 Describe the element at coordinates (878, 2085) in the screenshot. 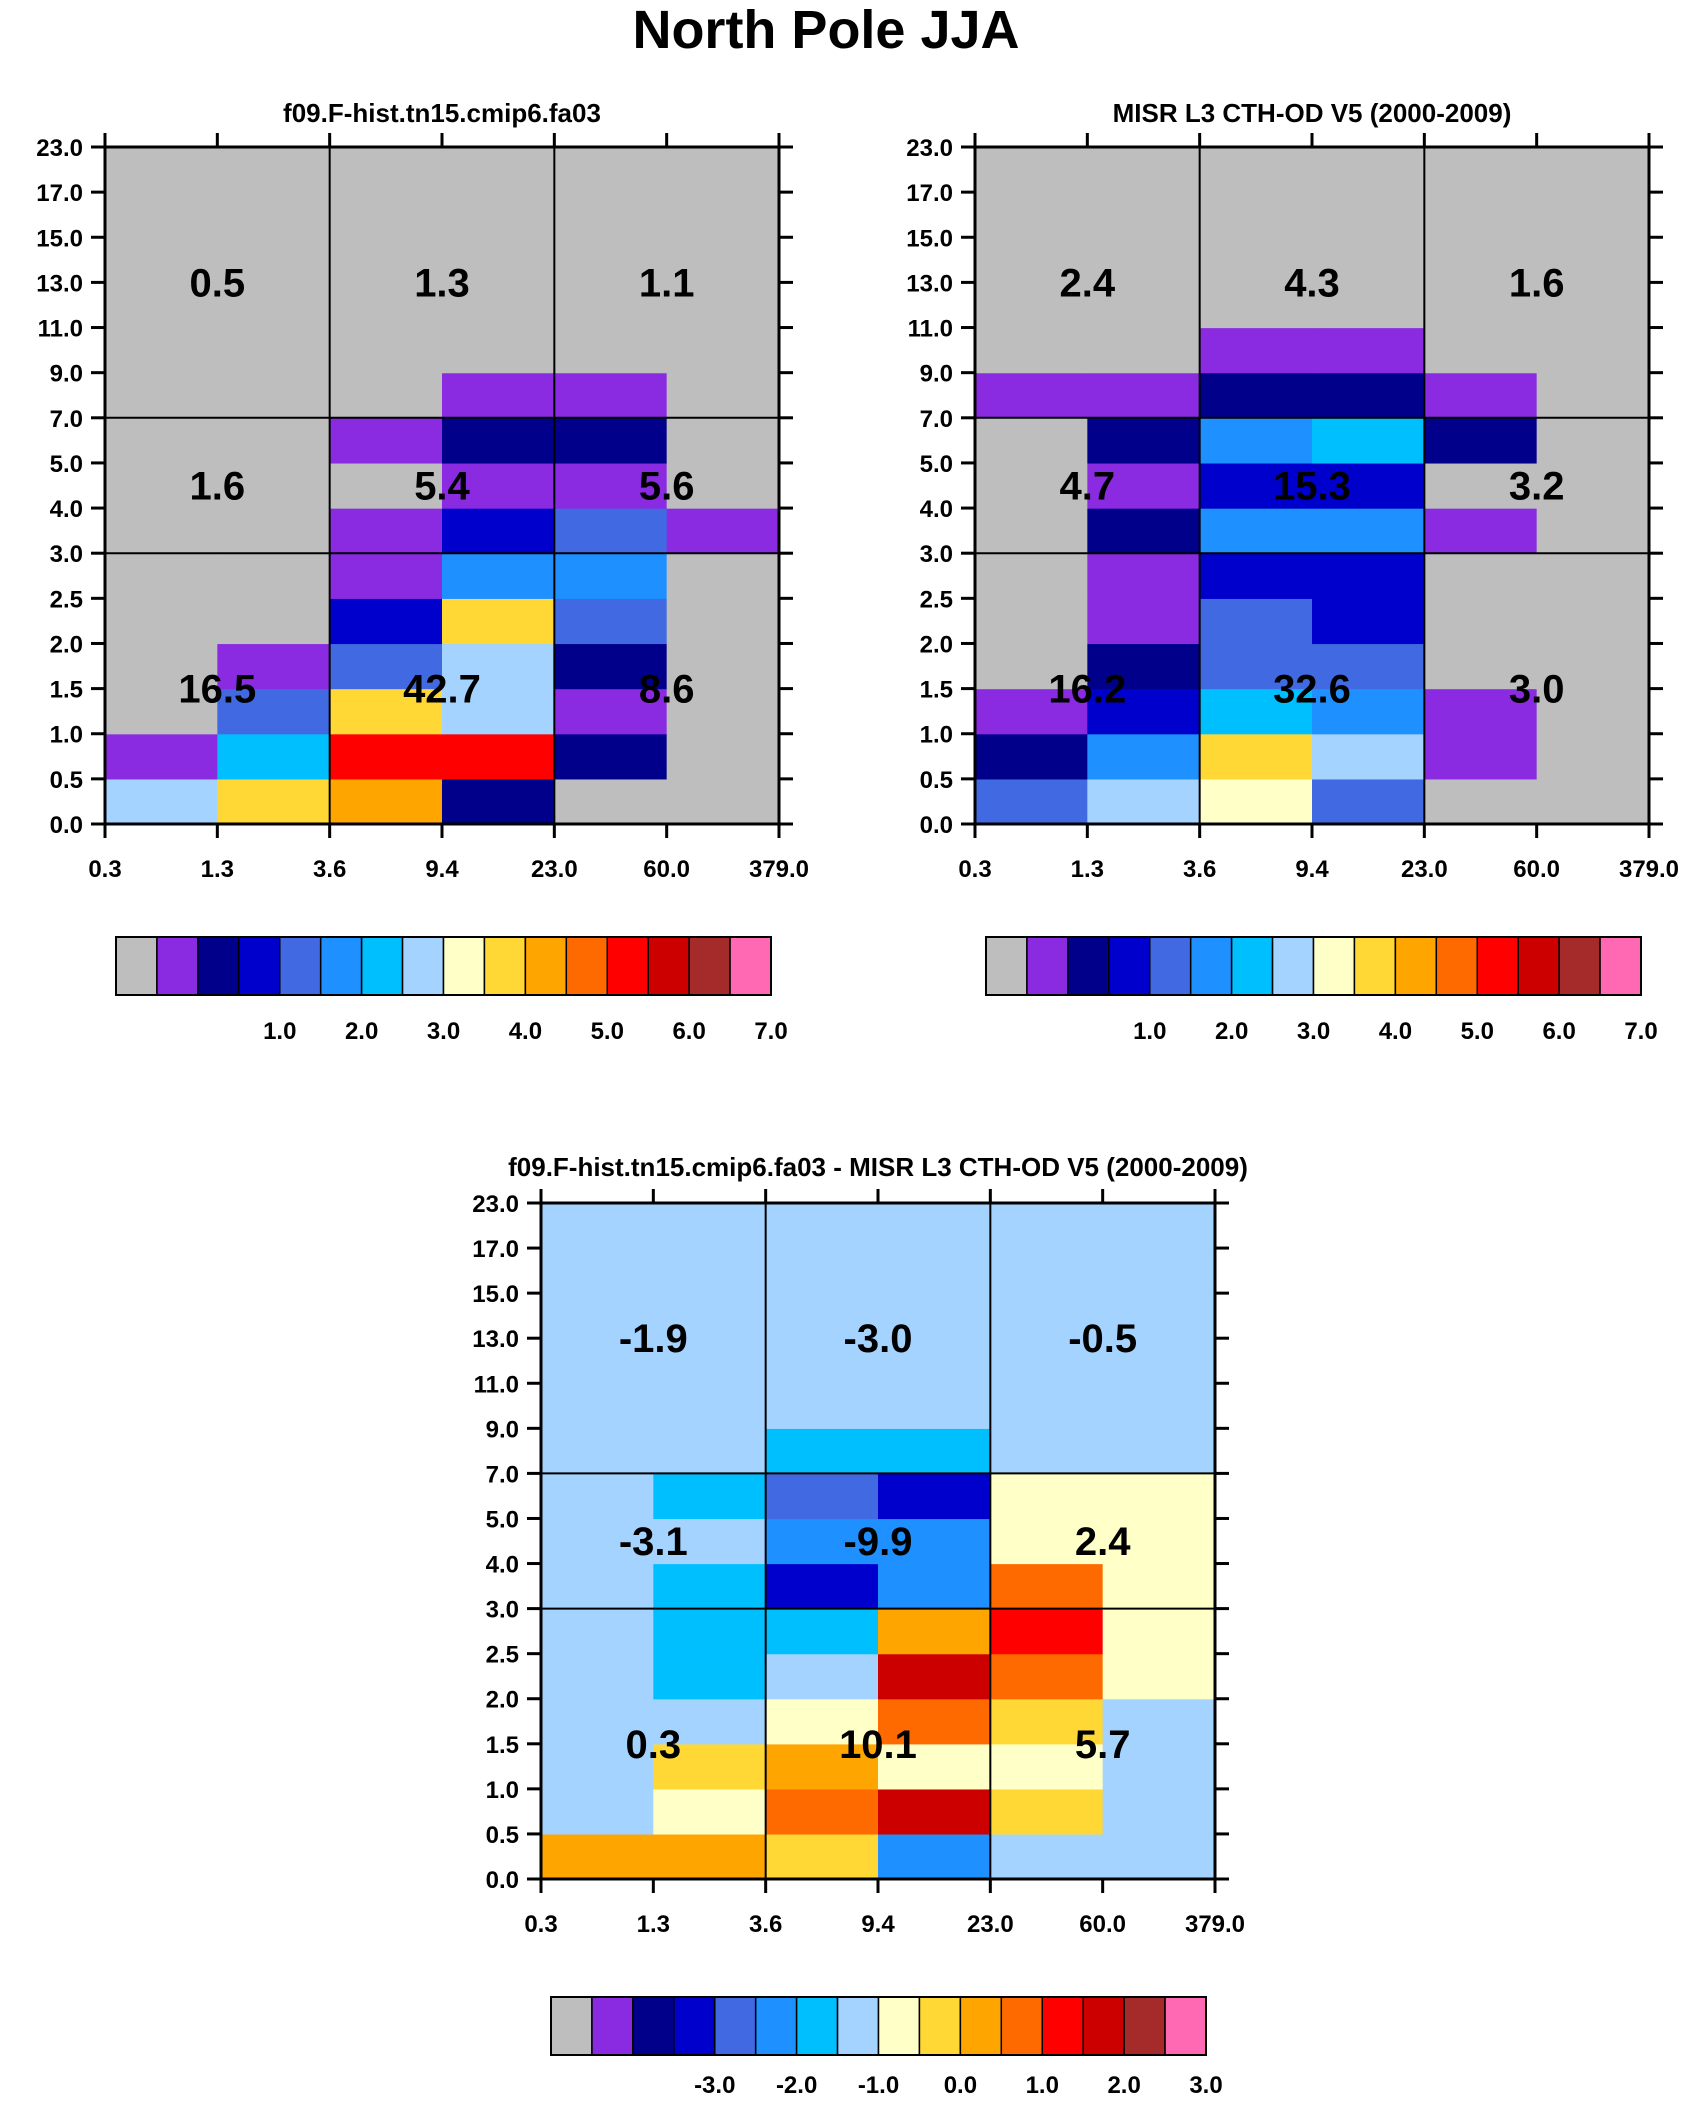

I see `colorbar-label: -1.0` at that location.